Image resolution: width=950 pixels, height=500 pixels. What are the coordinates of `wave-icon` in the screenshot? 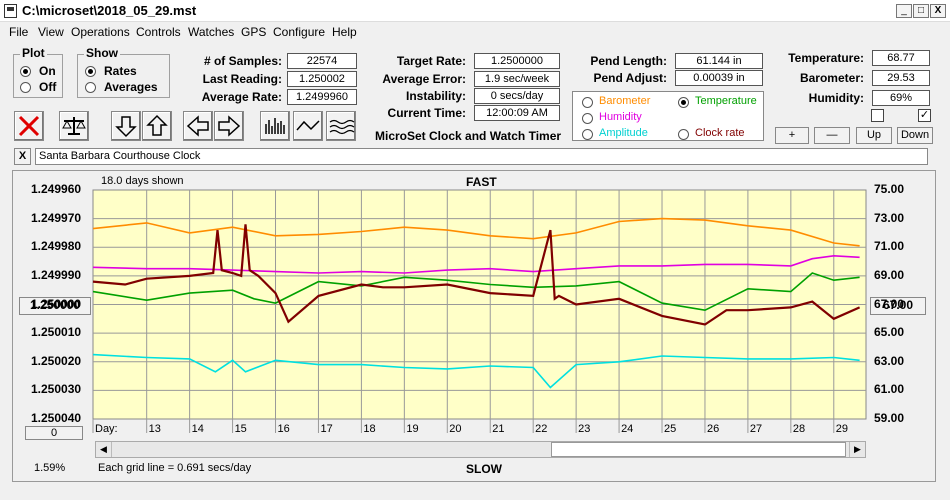 It's located at (342, 127).